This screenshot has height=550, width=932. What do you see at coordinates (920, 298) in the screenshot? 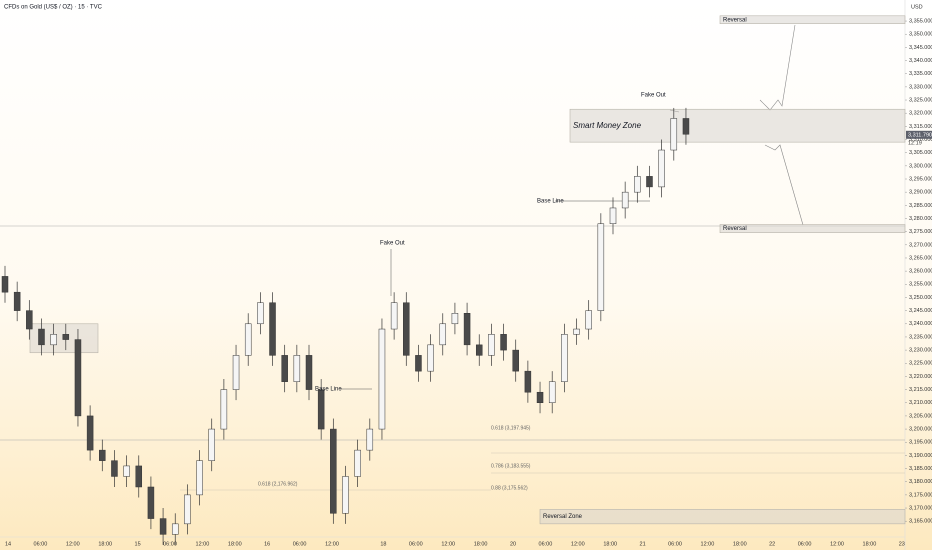
I see `y-tick-label: 3,250.000` at bounding box center [920, 298].